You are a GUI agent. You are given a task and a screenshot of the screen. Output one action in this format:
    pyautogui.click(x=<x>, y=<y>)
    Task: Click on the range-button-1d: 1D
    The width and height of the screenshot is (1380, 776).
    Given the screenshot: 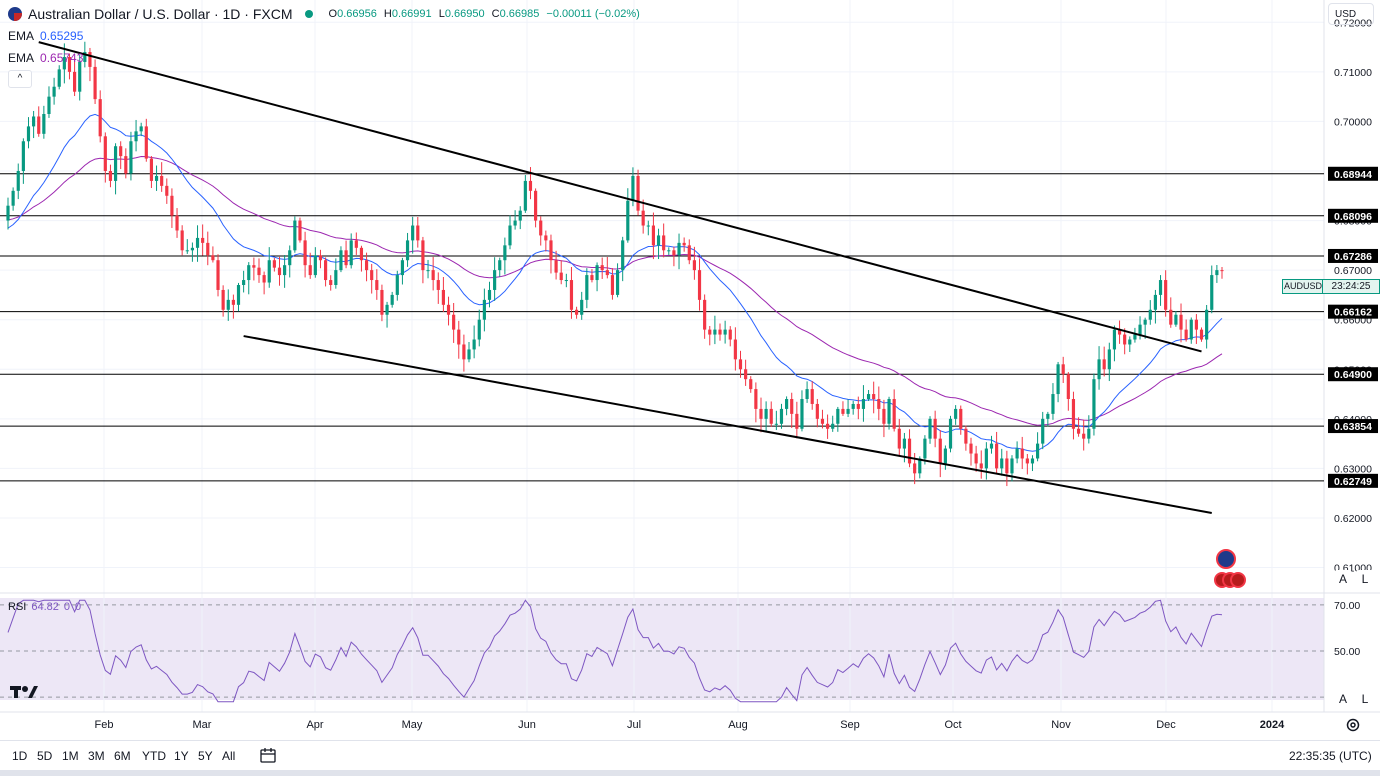 What is the action you would take?
    pyautogui.click(x=20, y=756)
    